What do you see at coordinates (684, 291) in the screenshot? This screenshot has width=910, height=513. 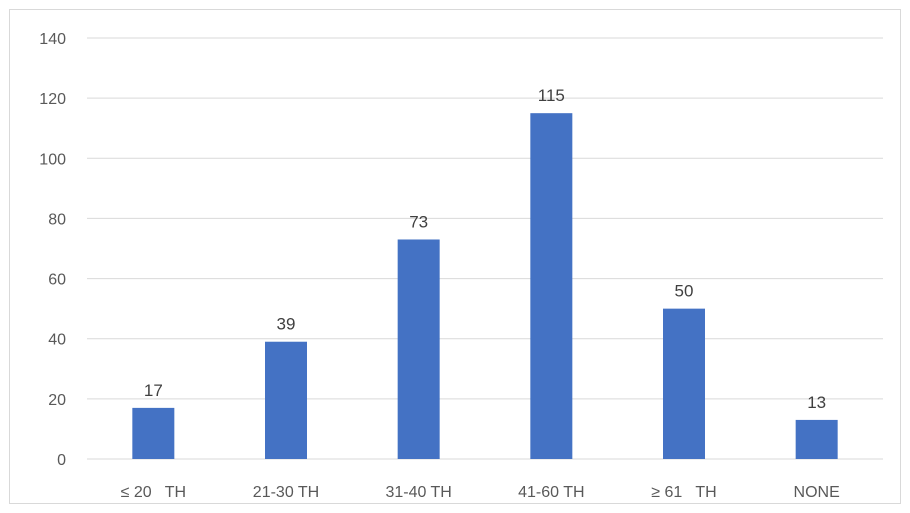 I see `data-label: 50` at bounding box center [684, 291].